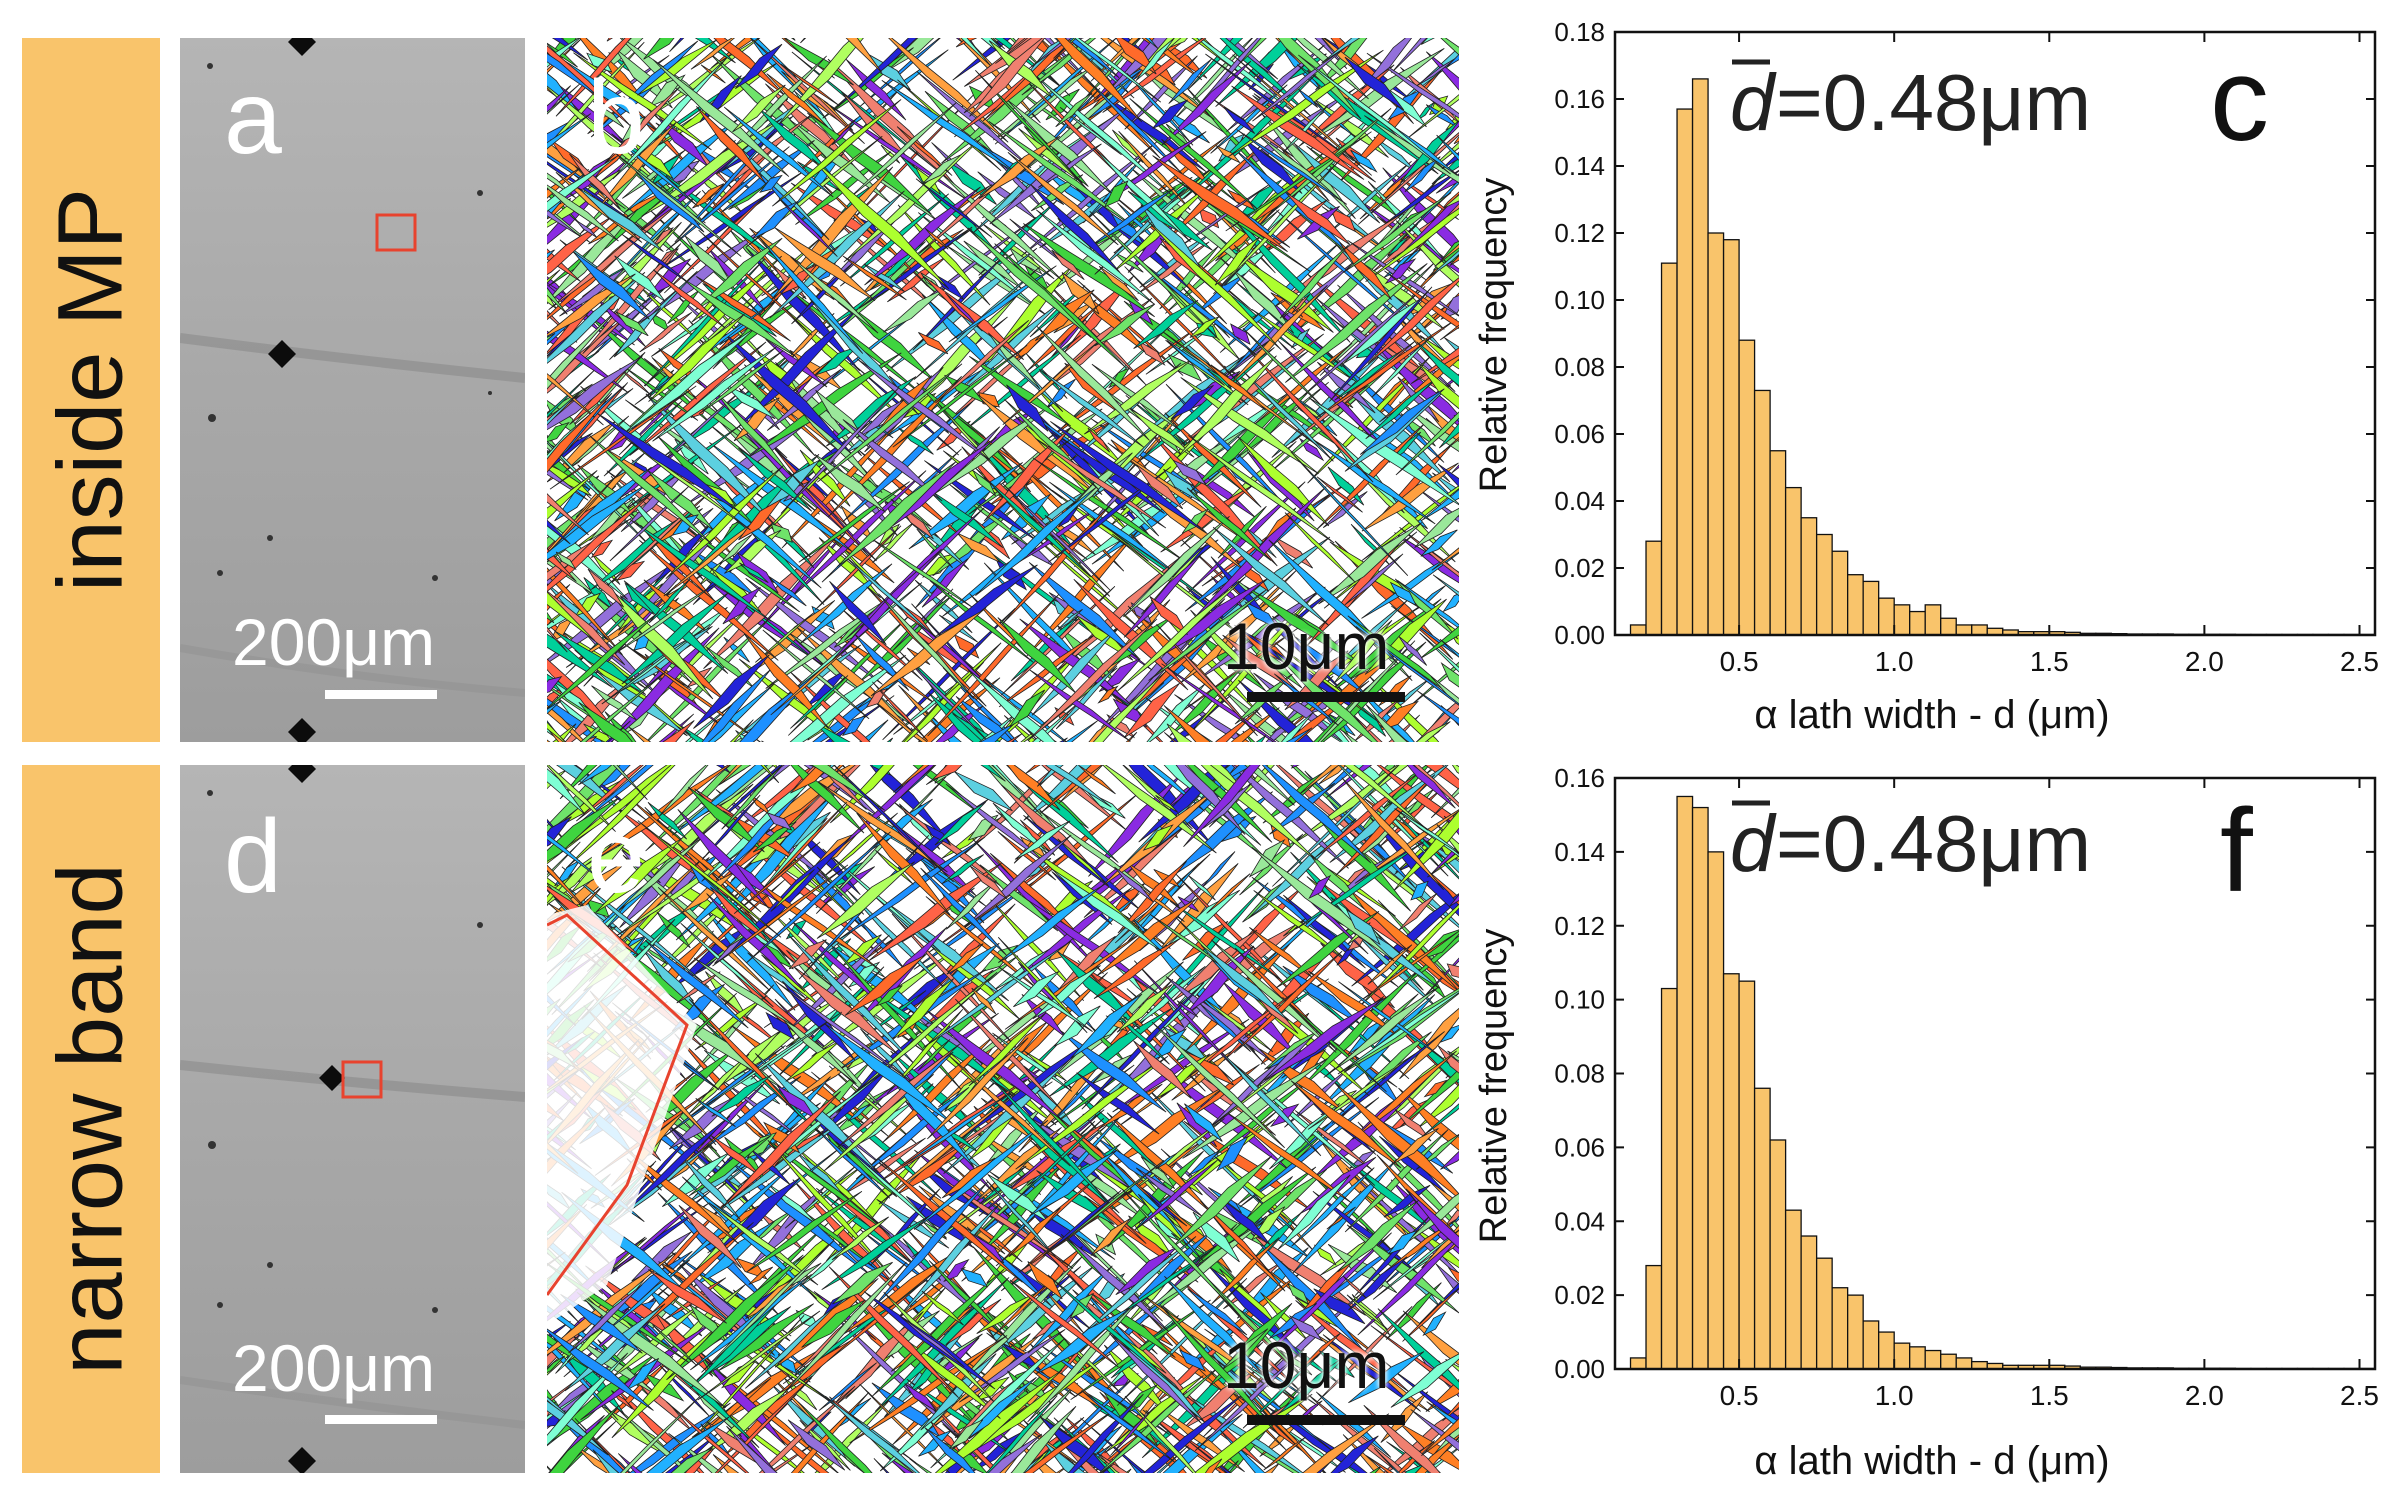  What do you see at coordinates (1739, 1395) in the screenshot?
I see `x-tick-label: 0.5` at bounding box center [1739, 1395].